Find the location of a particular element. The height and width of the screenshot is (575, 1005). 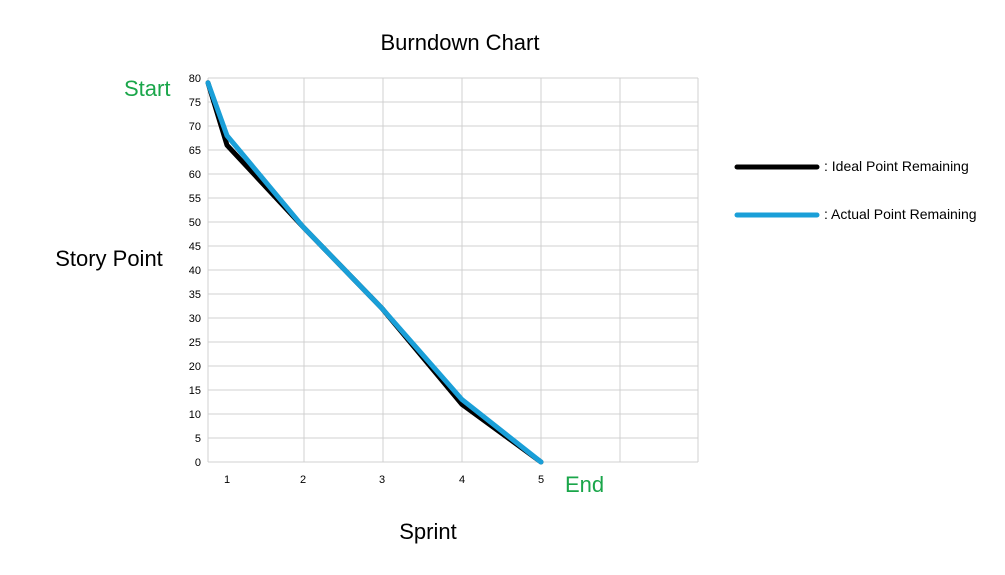

y-tick-label: 20 is located at coordinates (195, 367).